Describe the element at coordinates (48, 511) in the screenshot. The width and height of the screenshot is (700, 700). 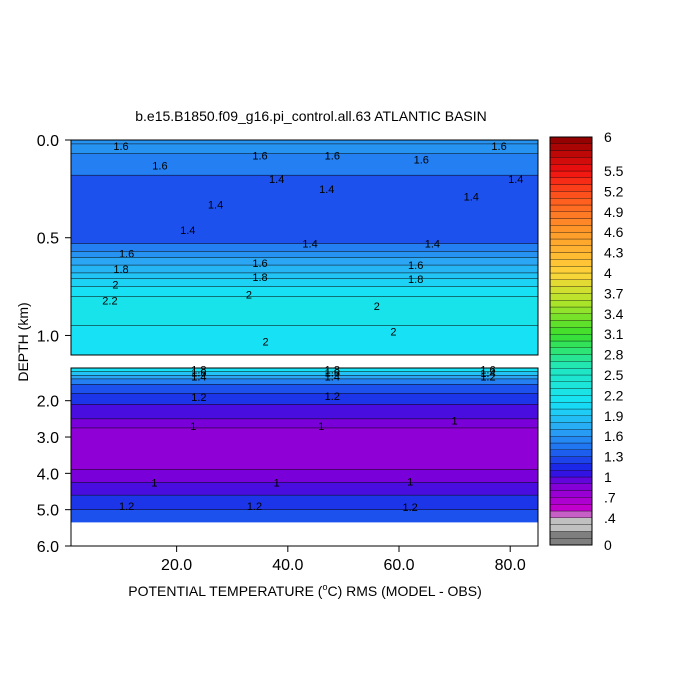
I see `y-tick-label: 5.0` at that location.